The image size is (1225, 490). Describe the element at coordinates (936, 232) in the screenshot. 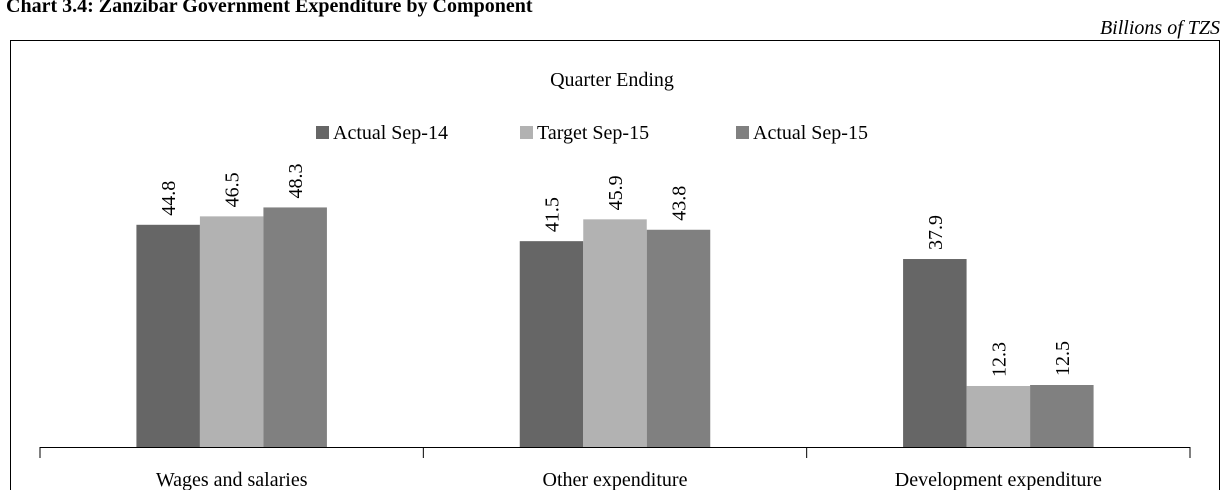

I see `data-label: 37.9` at that location.